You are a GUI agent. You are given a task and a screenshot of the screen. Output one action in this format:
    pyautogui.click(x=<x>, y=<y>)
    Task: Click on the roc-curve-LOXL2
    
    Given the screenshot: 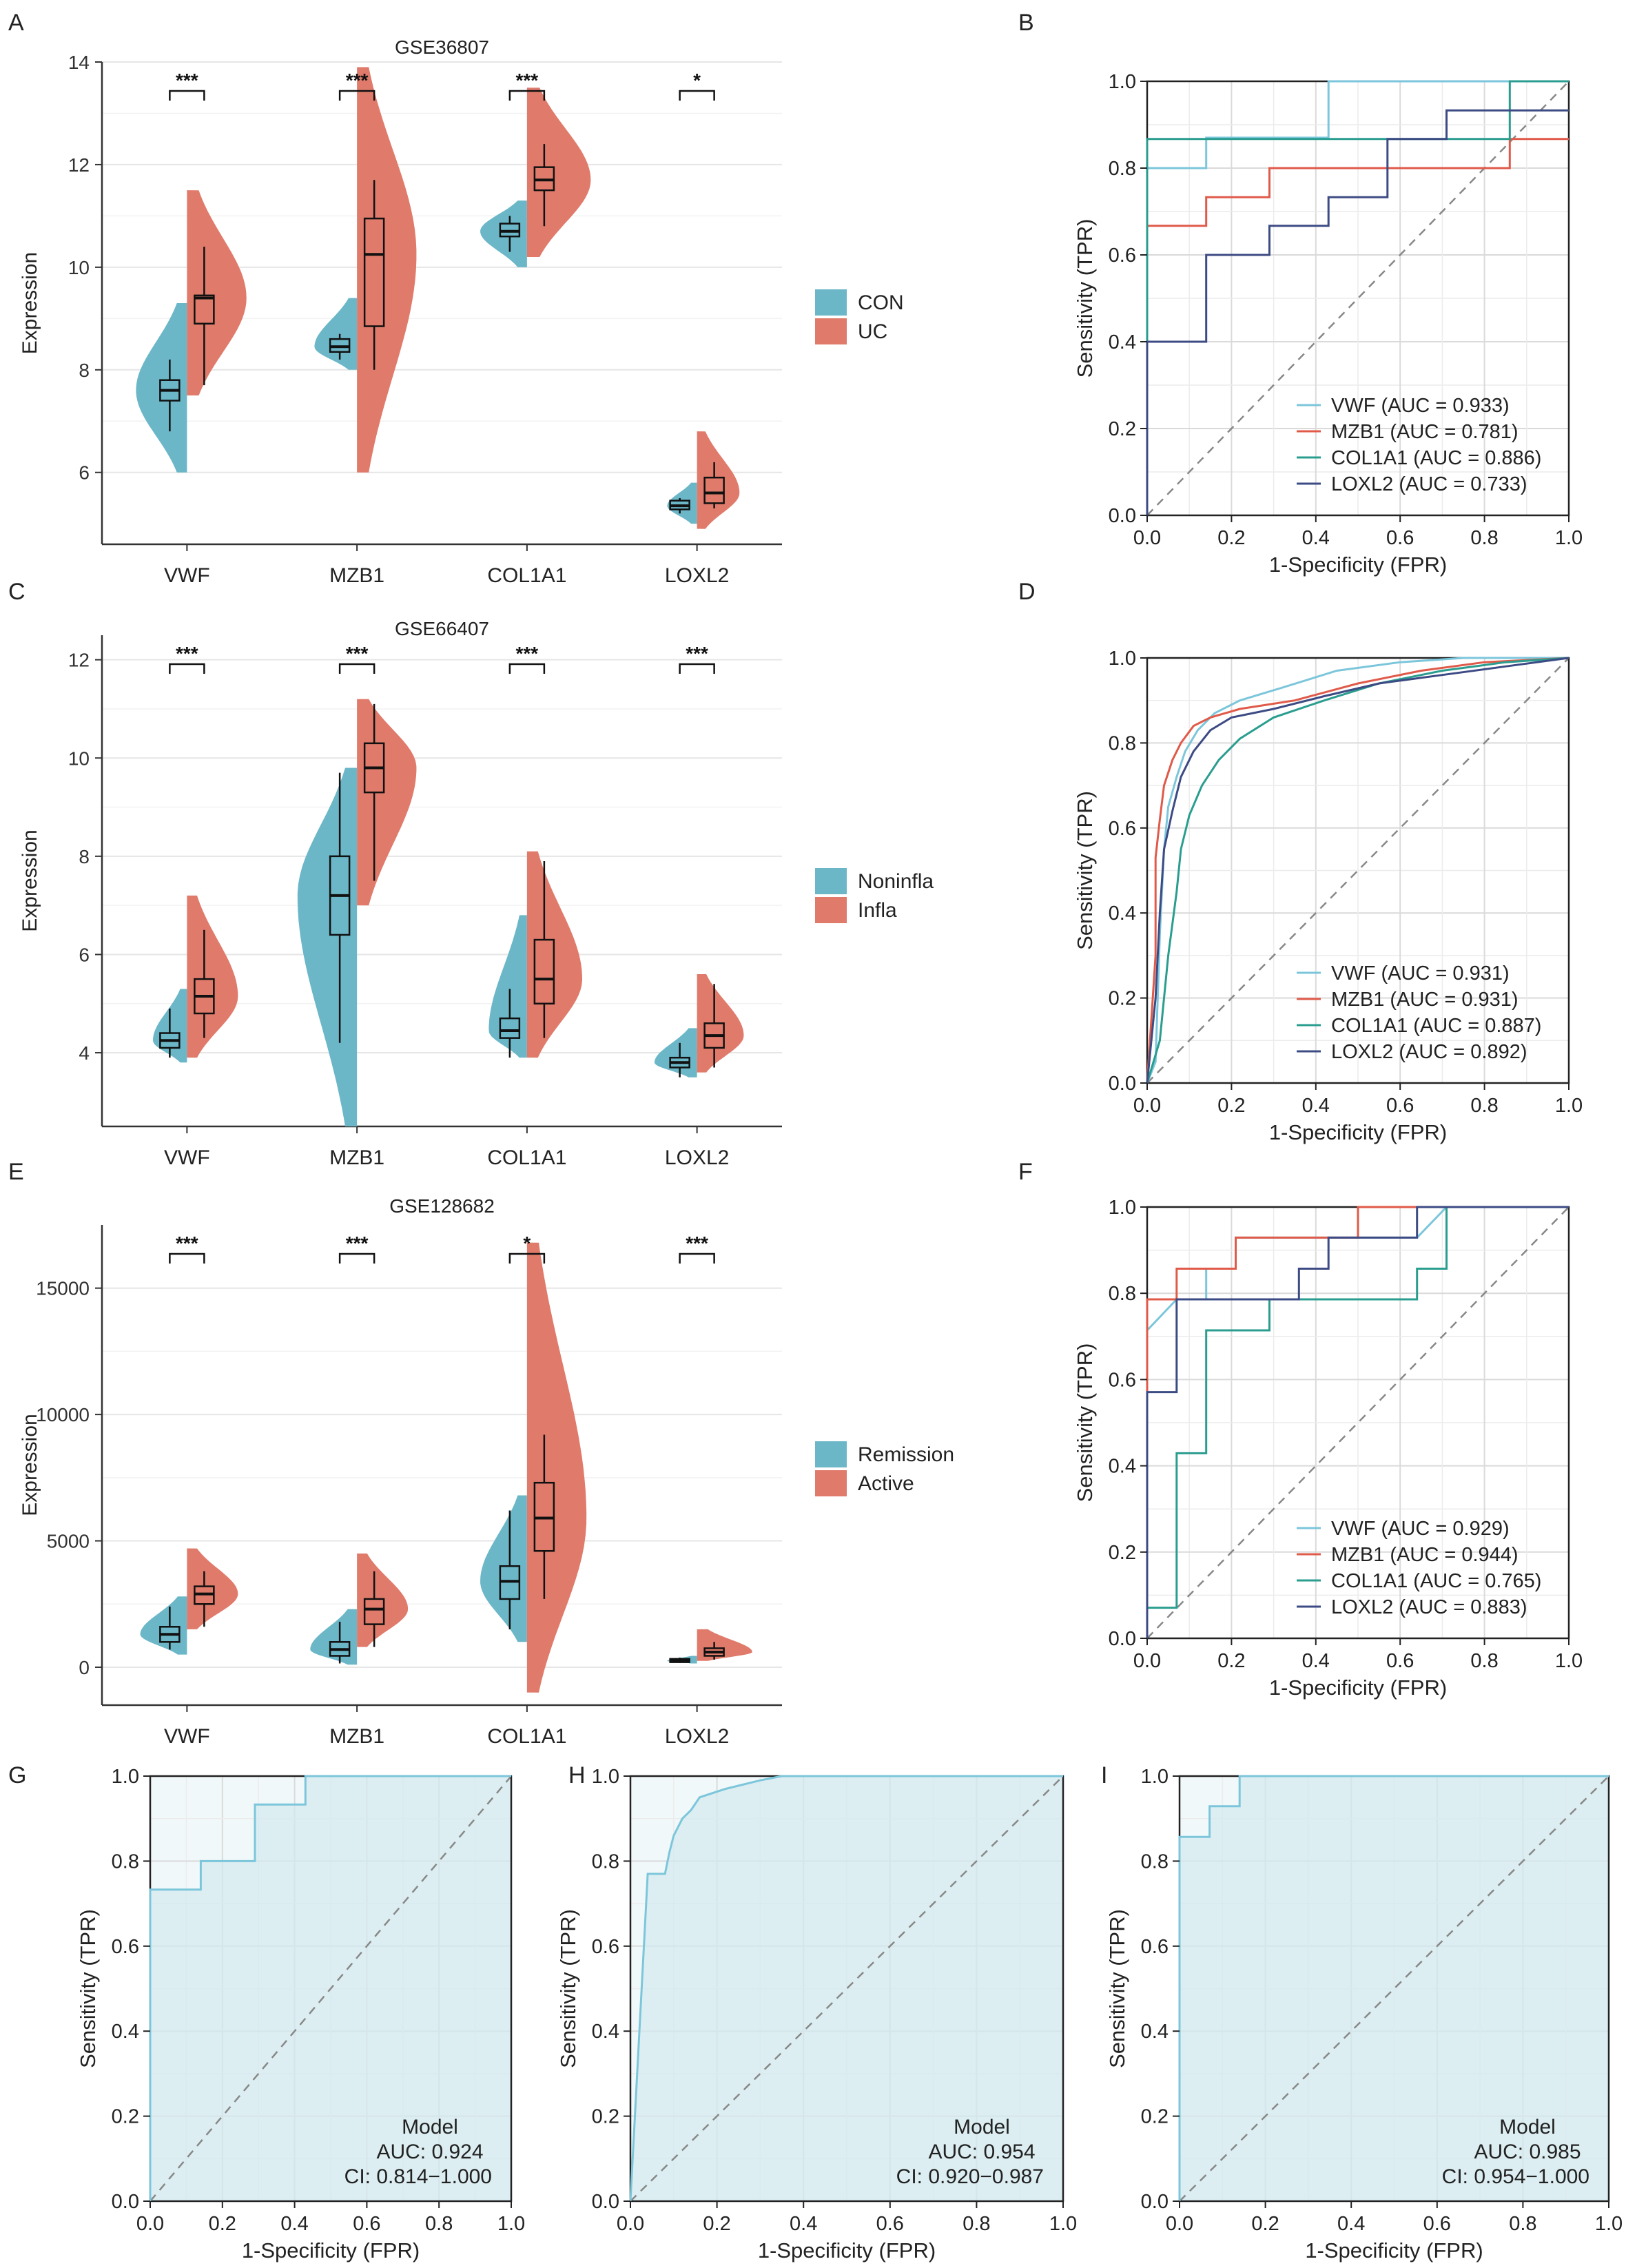 What is the action you would take?
    pyautogui.click(x=1357, y=1422)
    